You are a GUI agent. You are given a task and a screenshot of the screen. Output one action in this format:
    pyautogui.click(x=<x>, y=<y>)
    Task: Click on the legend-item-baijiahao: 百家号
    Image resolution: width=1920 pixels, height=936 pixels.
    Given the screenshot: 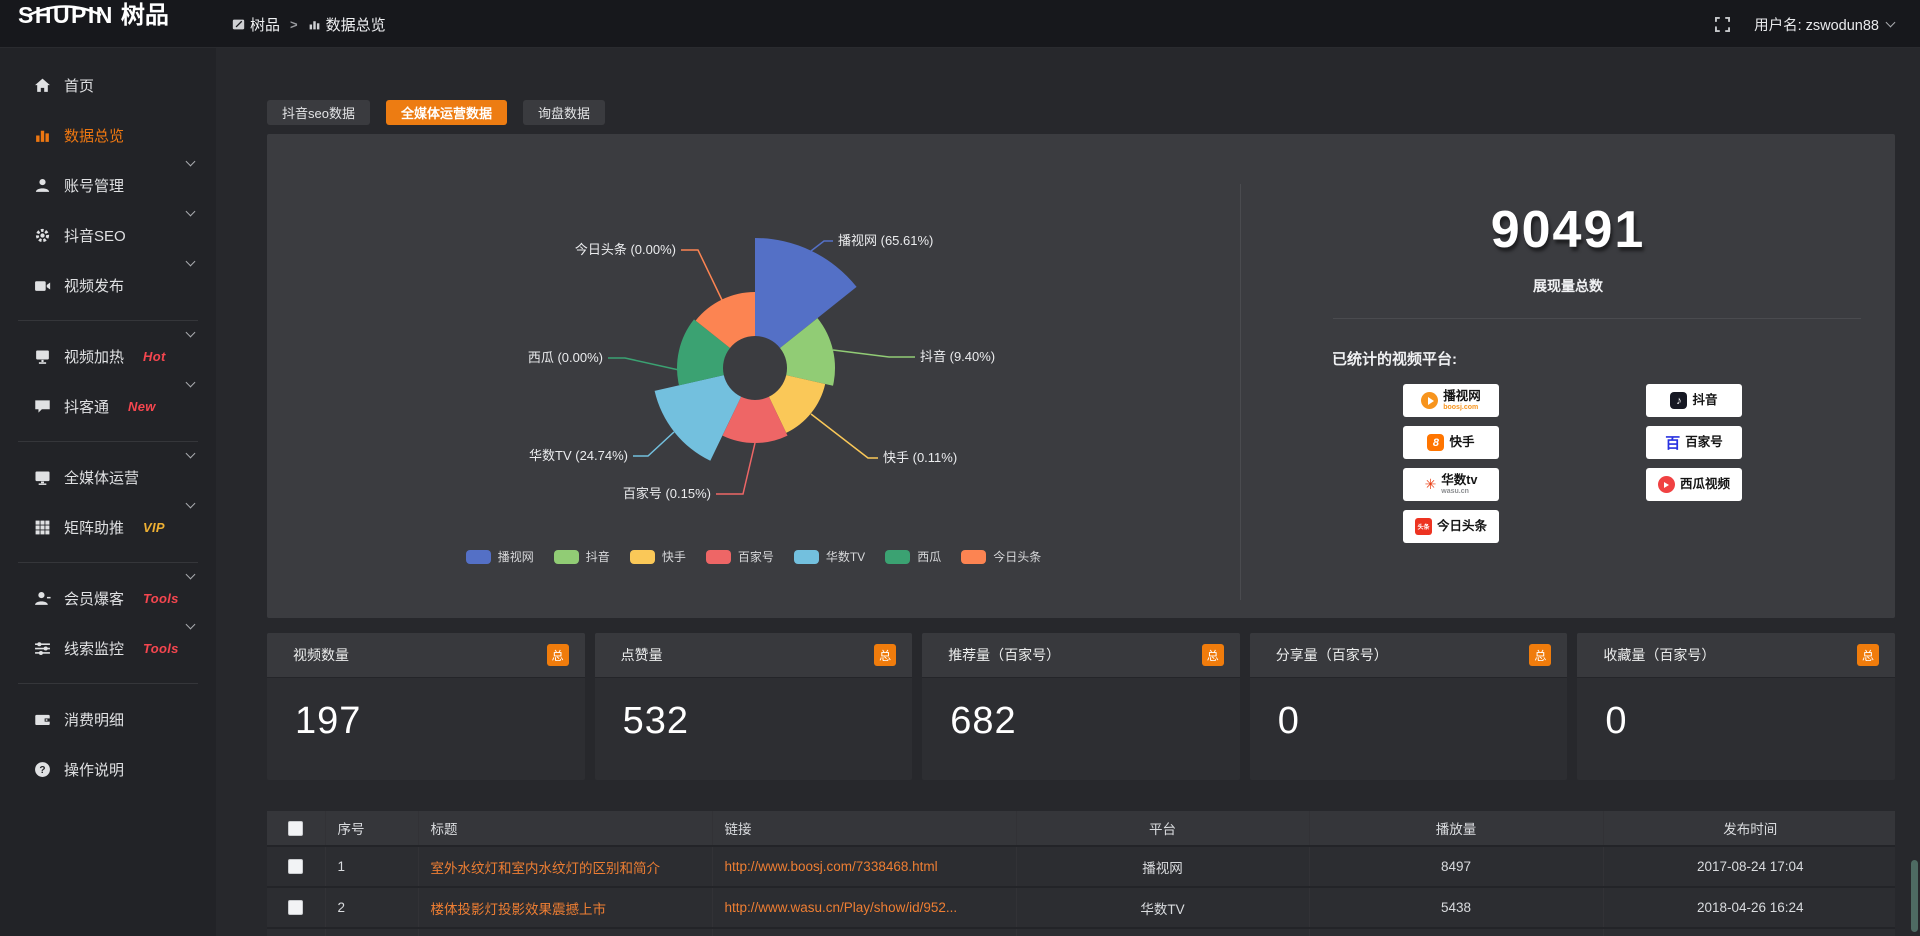 What is the action you would take?
    pyautogui.click(x=739, y=556)
    